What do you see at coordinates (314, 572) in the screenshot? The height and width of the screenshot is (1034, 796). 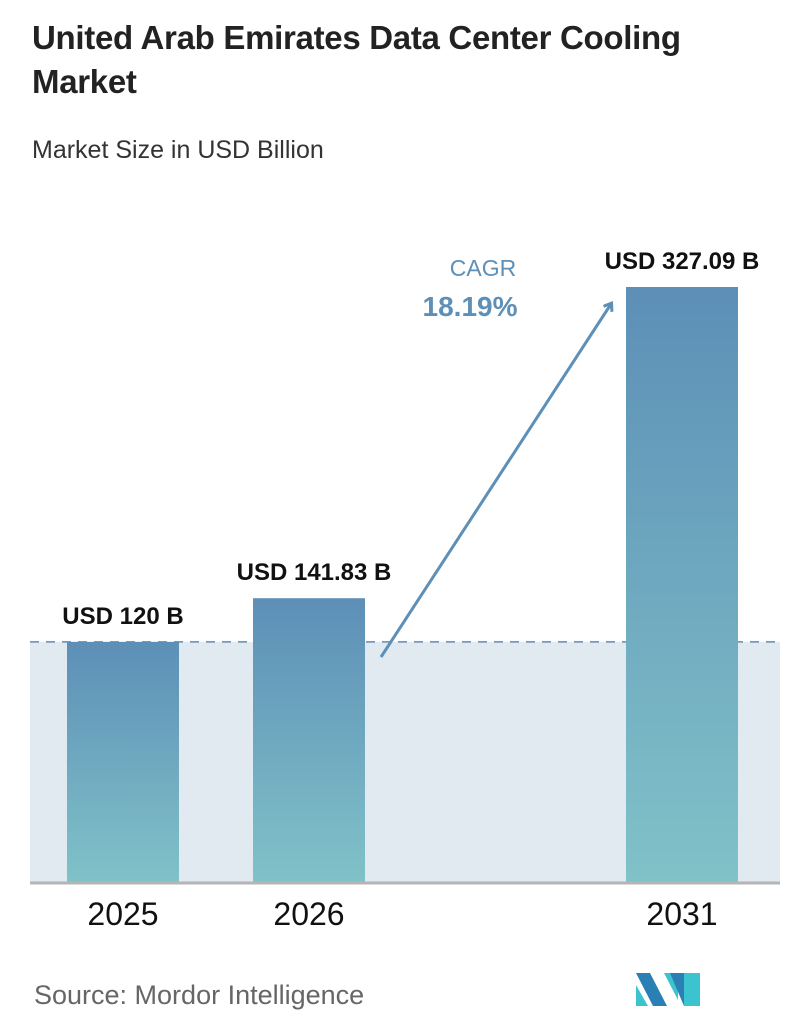 I see `data-label-2026: USD 141.83 B` at bounding box center [314, 572].